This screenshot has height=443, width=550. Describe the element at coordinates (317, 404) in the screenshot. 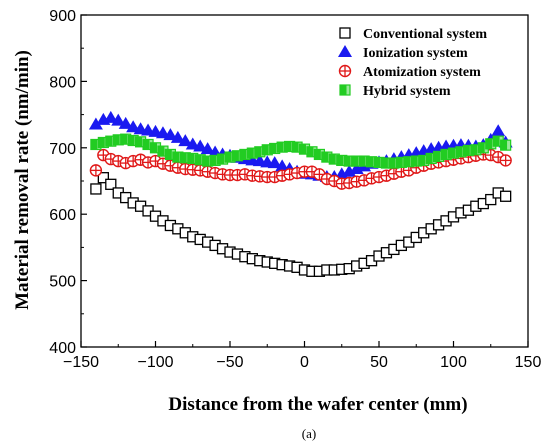

I see `x-axis-title: Distance from the wafer center (mm)` at that location.